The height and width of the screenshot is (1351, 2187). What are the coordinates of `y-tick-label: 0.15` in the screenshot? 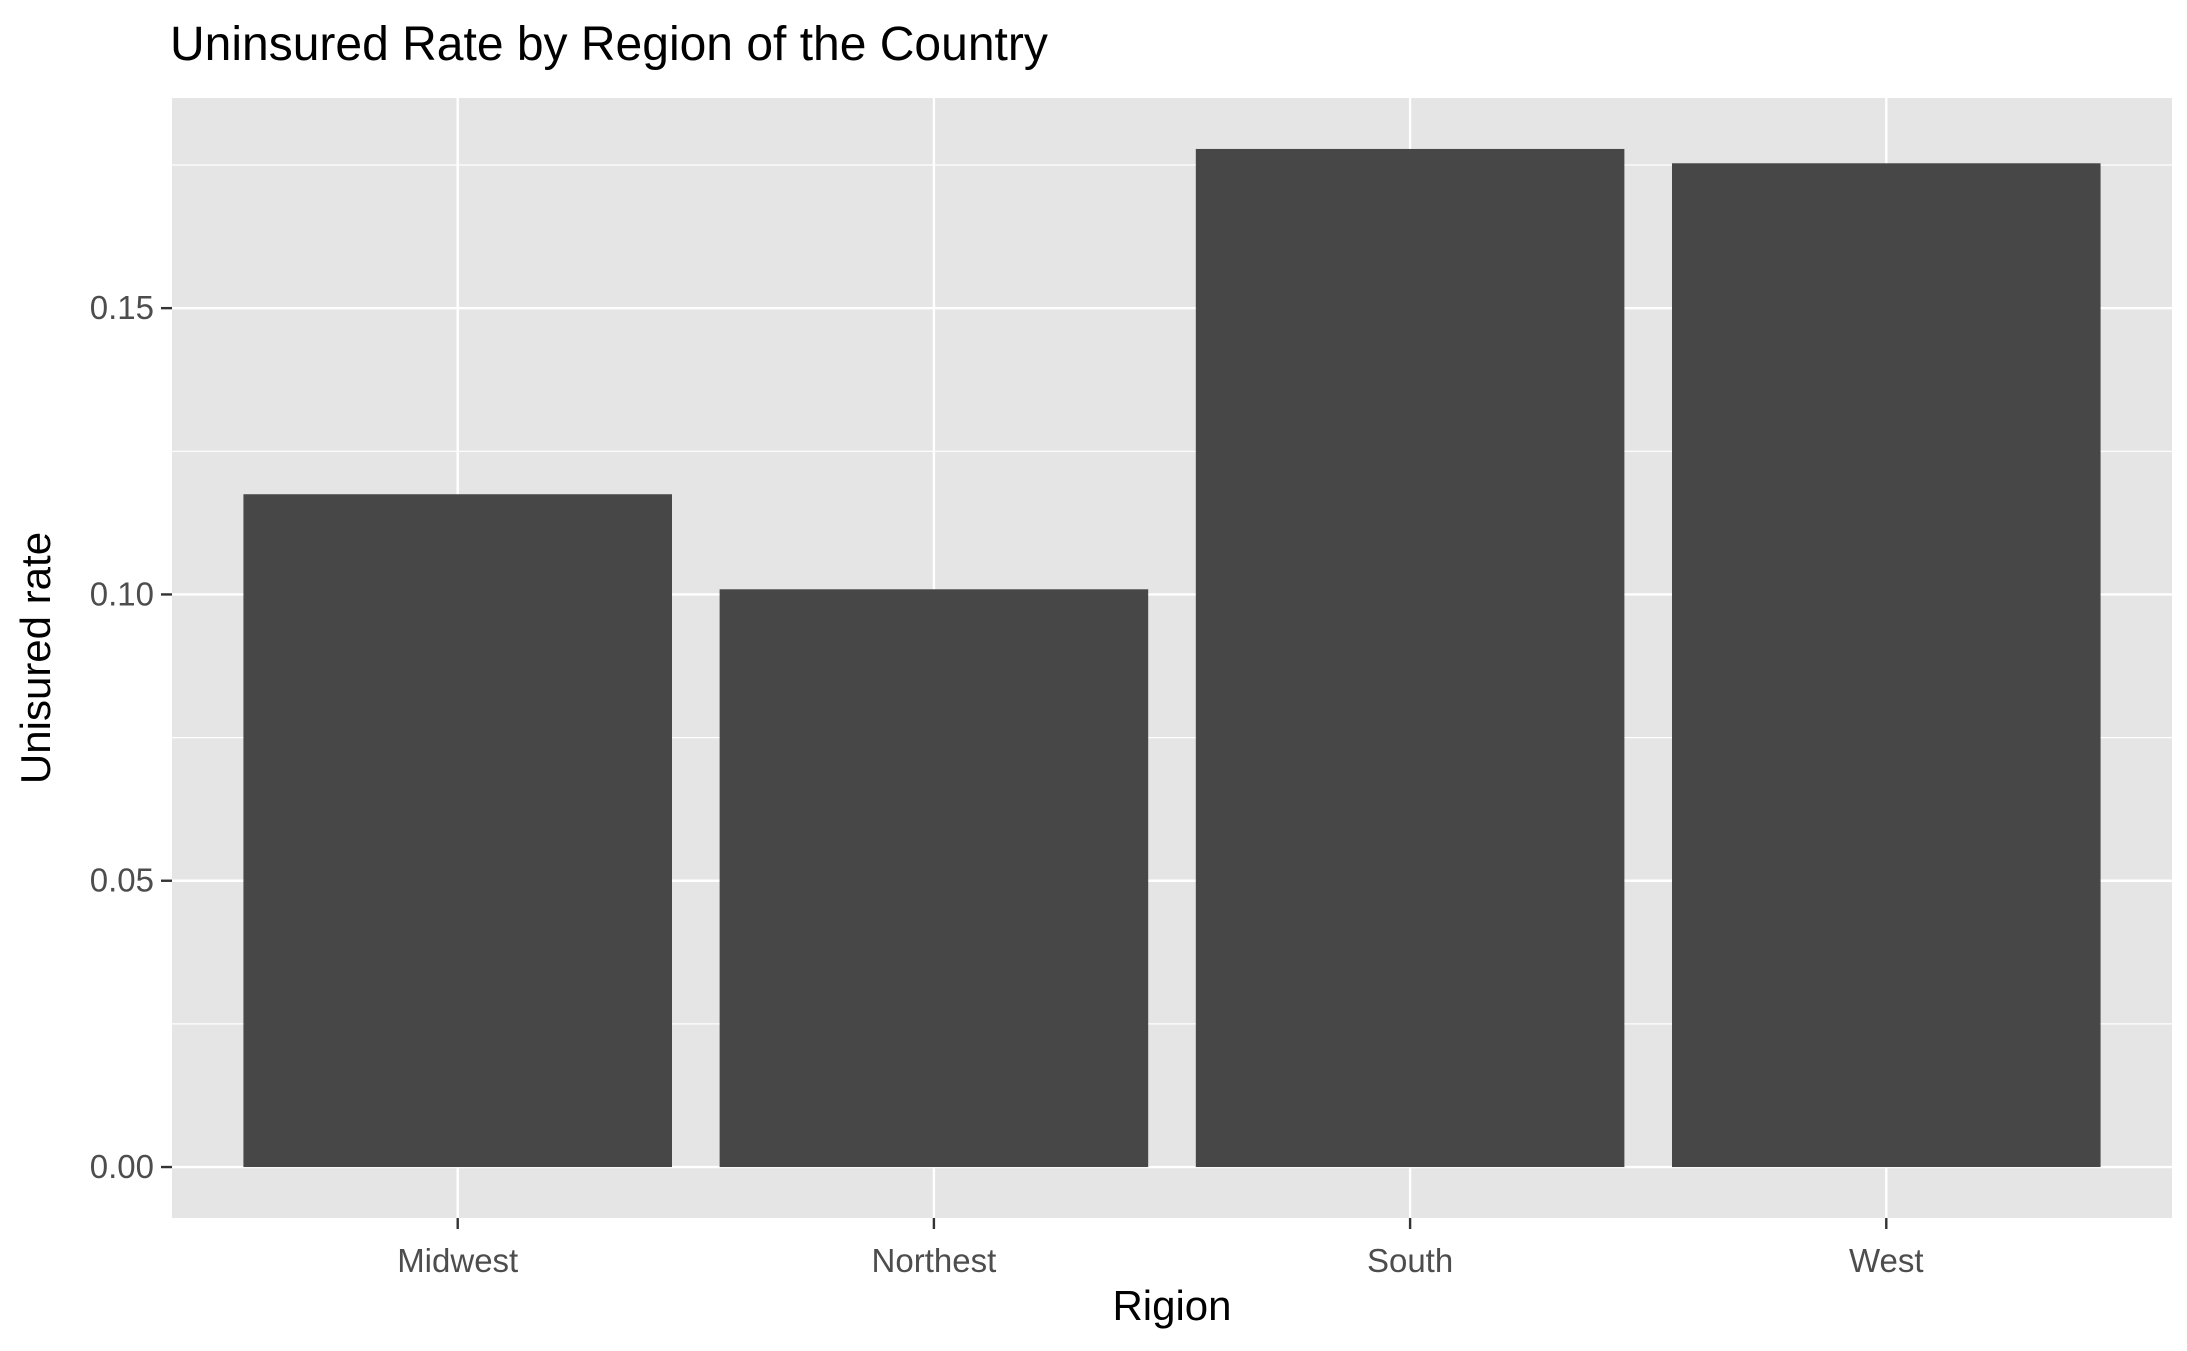 It's located at (122, 307).